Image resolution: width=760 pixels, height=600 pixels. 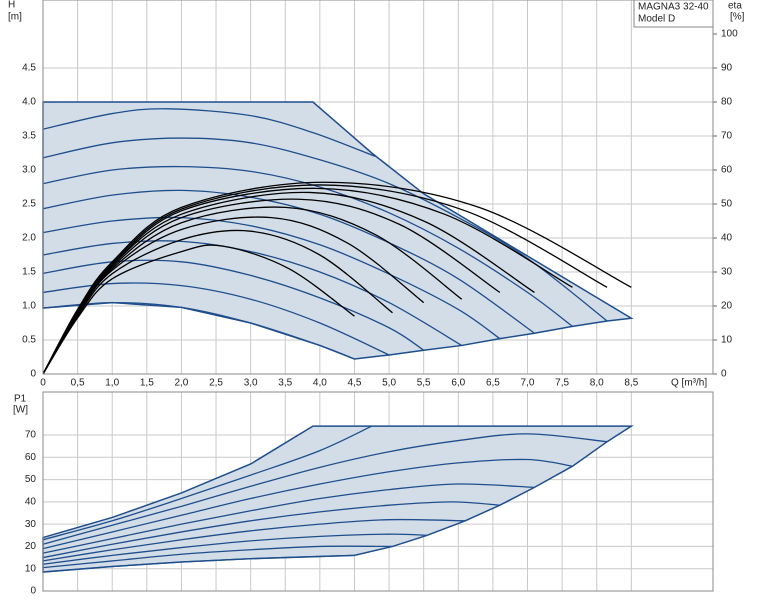 What do you see at coordinates (11, 5) in the screenshot?
I see `y-axis-label: H` at bounding box center [11, 5].